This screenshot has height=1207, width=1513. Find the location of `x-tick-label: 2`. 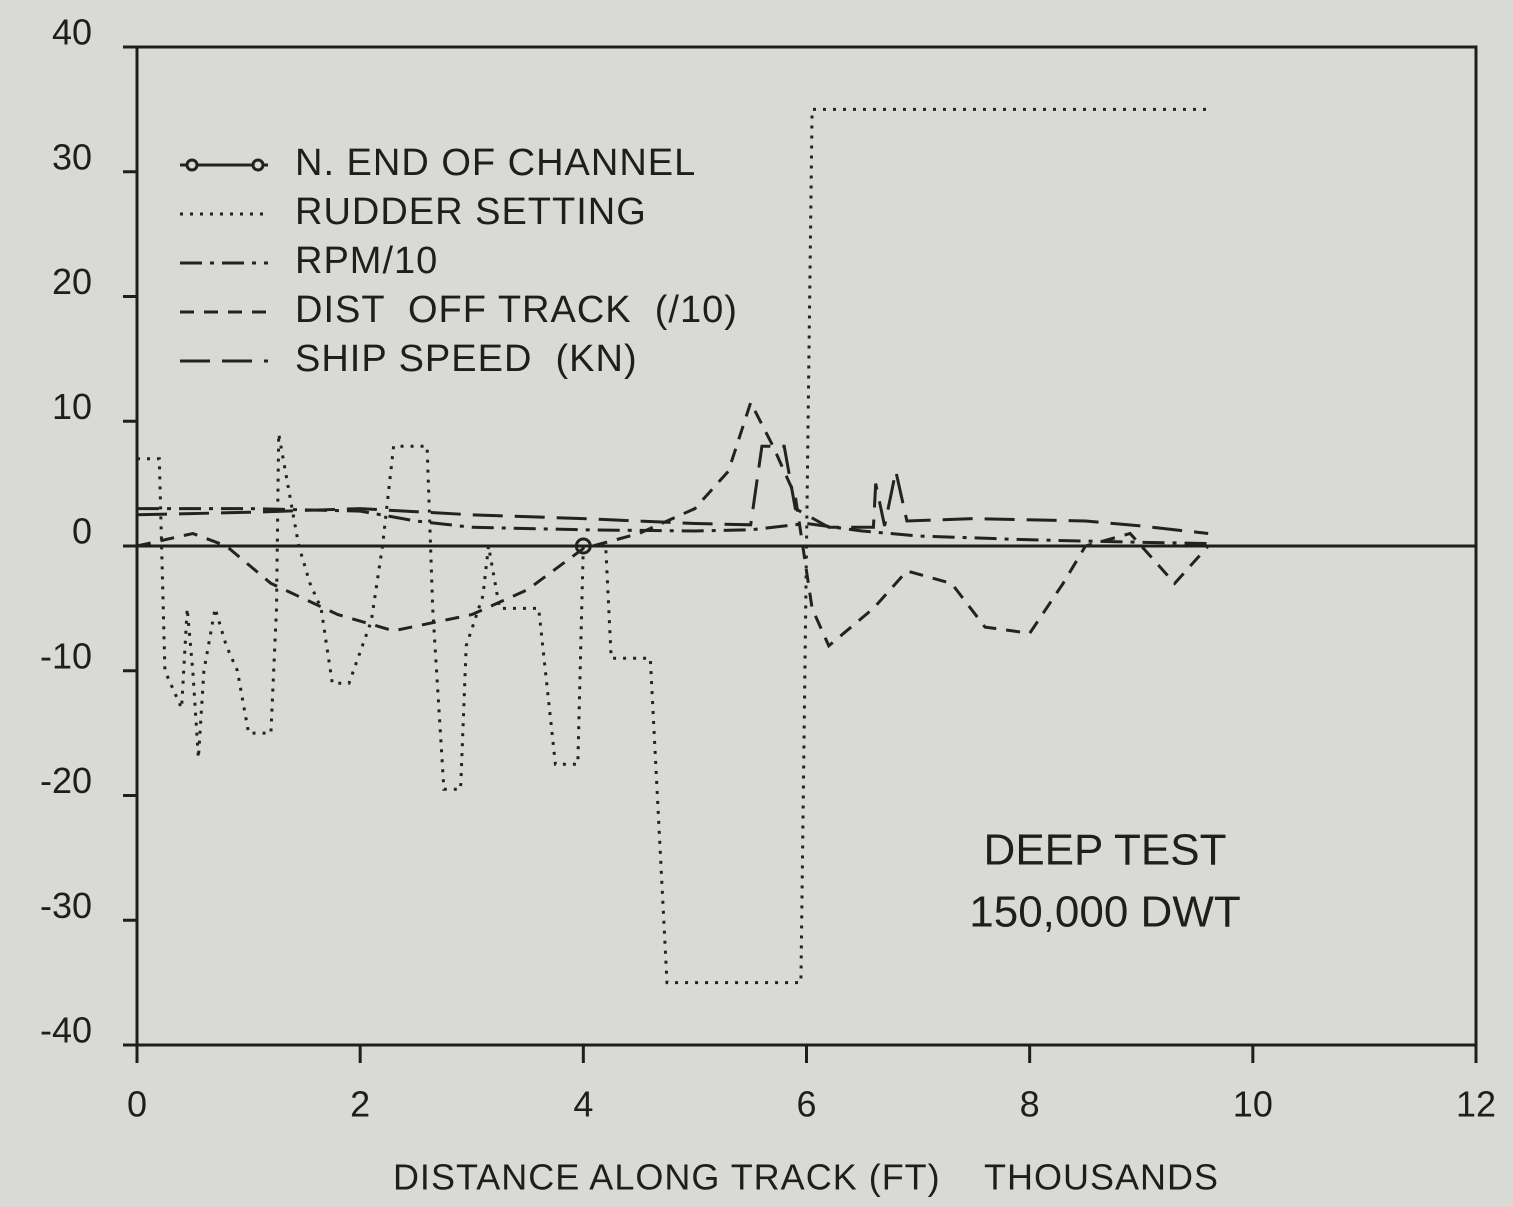

x-tick-label: 2 is located at coordinates (360, 1104).